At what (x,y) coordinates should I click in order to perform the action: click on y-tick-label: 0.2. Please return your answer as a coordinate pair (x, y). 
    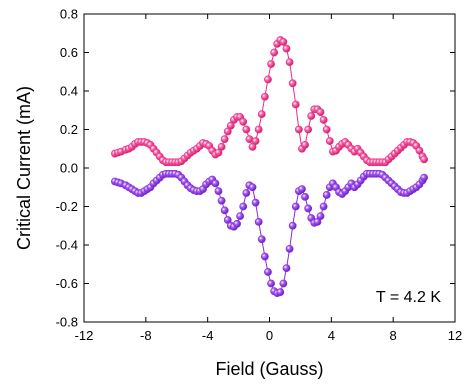
    Looking at the image, I should click on (69, 129).